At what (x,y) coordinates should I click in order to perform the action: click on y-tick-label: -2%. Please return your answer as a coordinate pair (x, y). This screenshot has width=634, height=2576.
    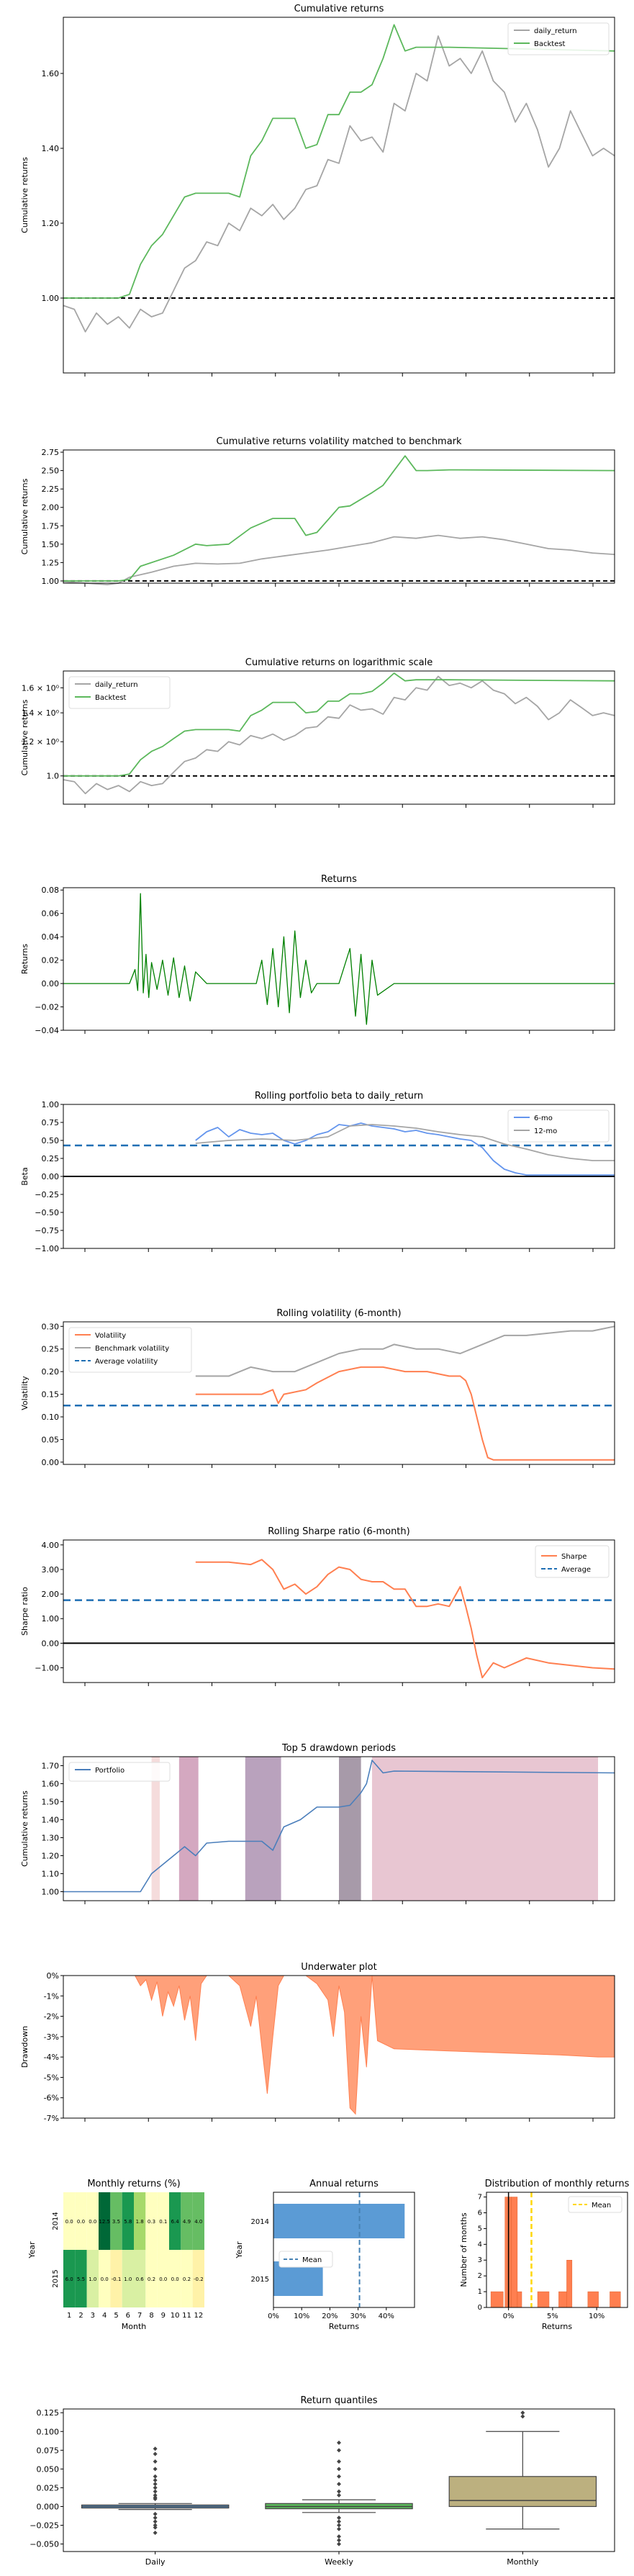
    Looking at the image, I should click on (51, 2017).